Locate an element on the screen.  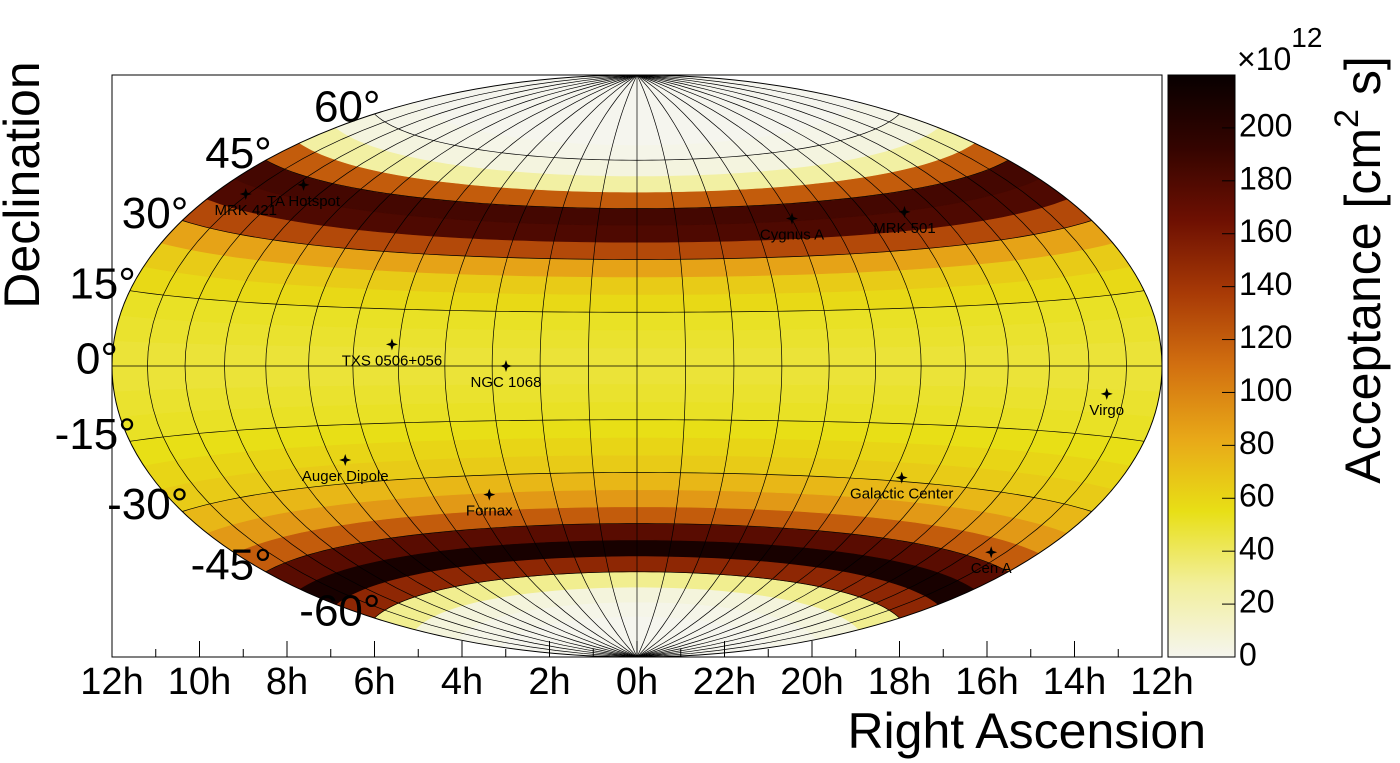
y-tick-label: 60° is located at coordinates (347, 107).